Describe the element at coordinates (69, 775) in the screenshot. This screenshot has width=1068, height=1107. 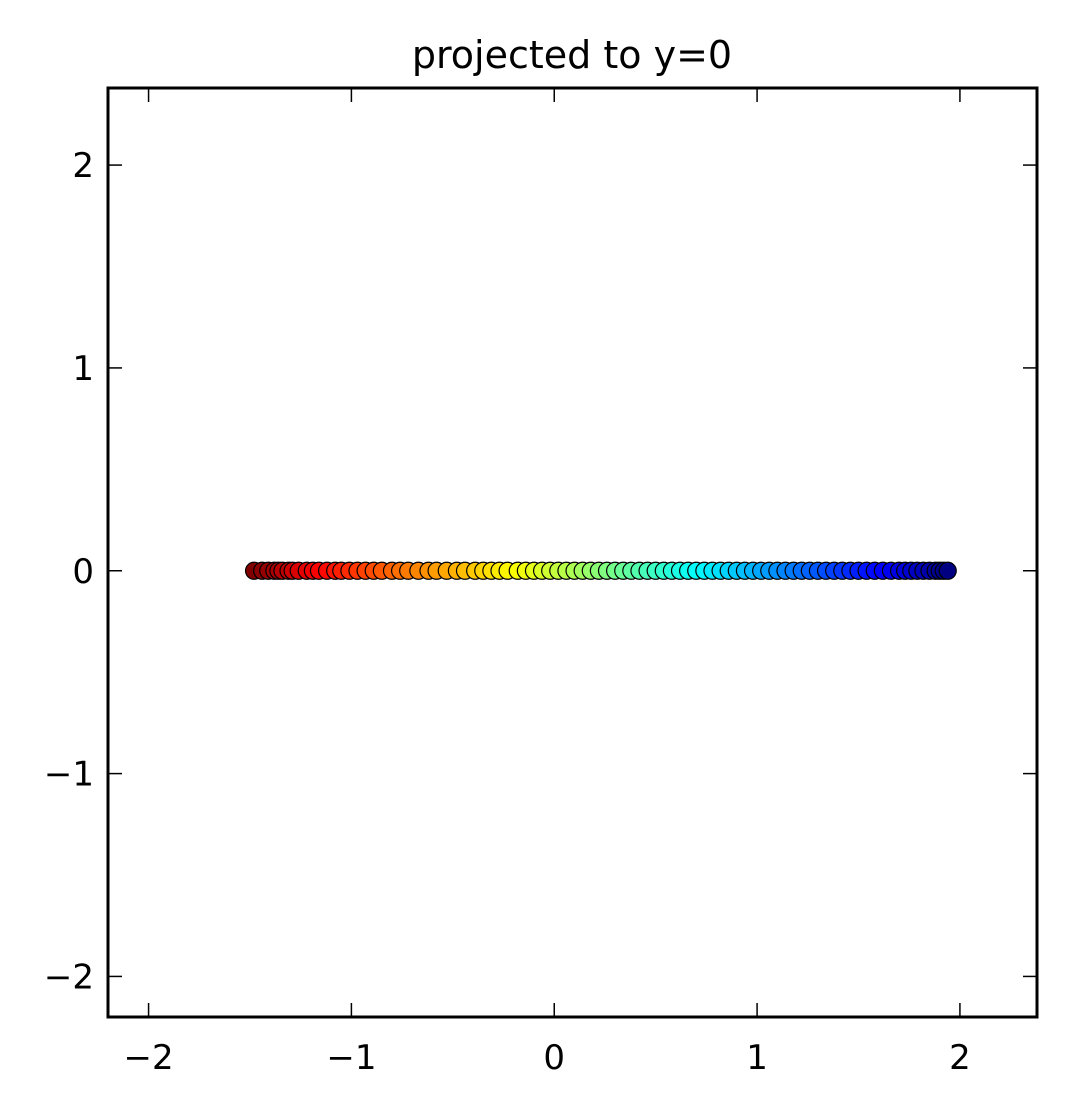
I see `y-tick-label: −1` at that location.